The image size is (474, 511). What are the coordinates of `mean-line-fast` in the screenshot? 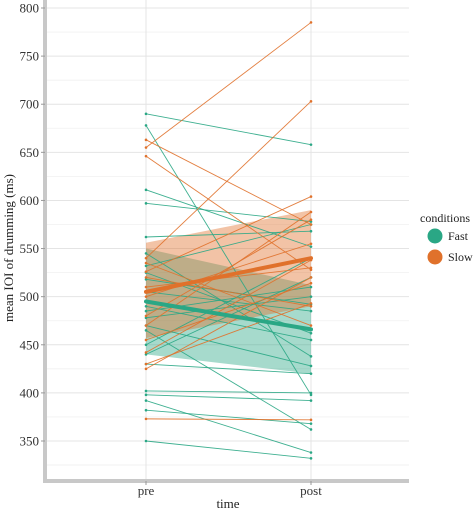 It's located at (228, 315).